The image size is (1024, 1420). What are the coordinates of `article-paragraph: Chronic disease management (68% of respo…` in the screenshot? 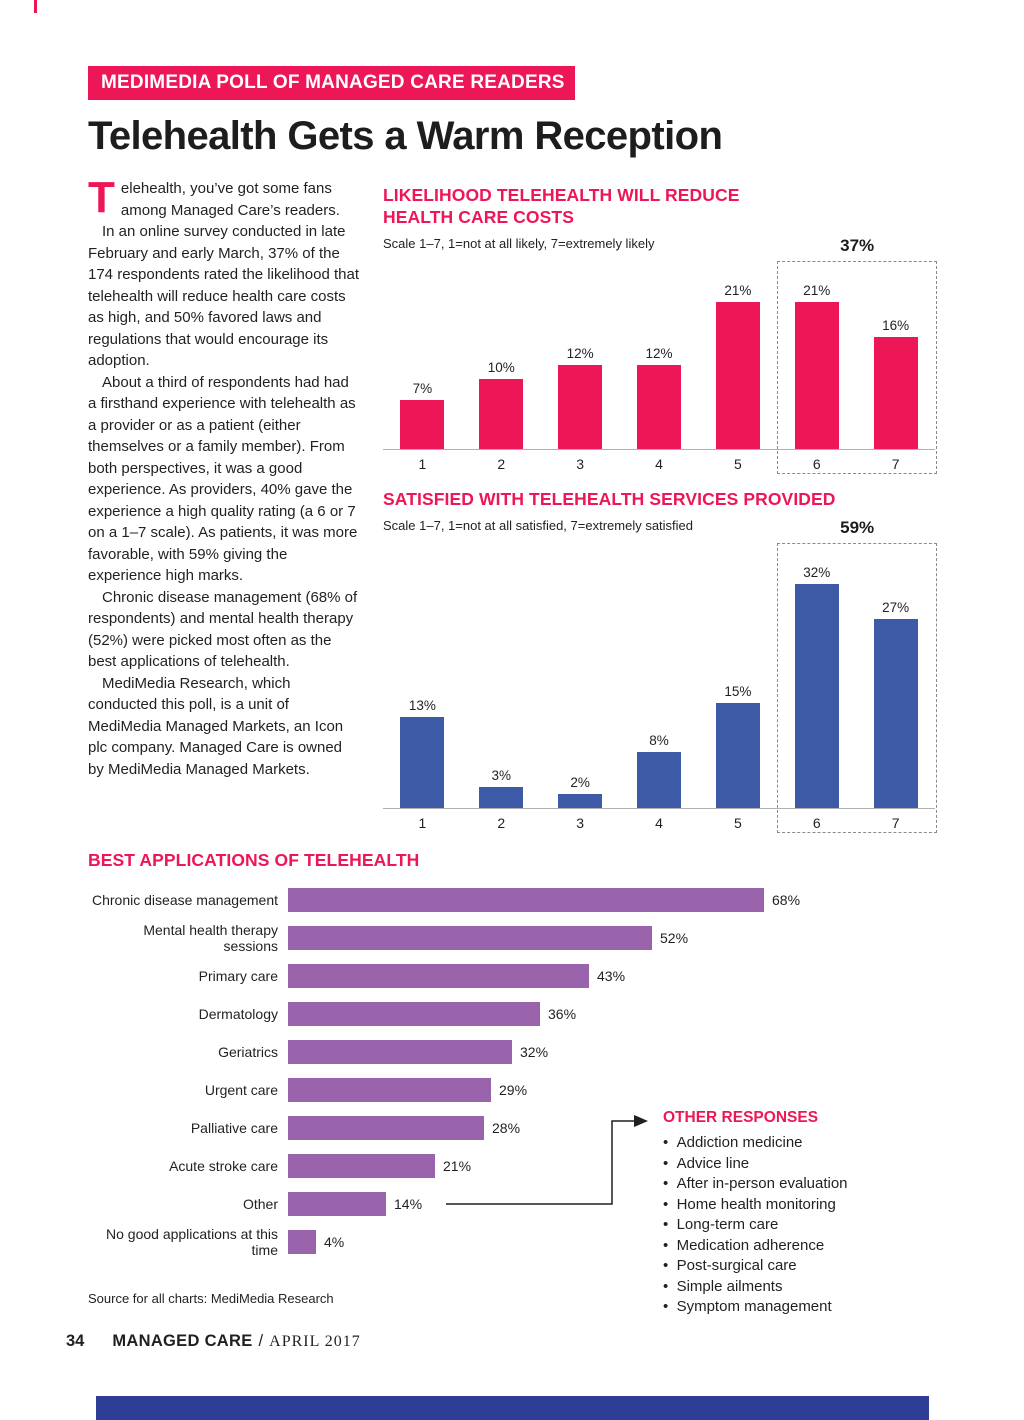 It's located at (223, 629).